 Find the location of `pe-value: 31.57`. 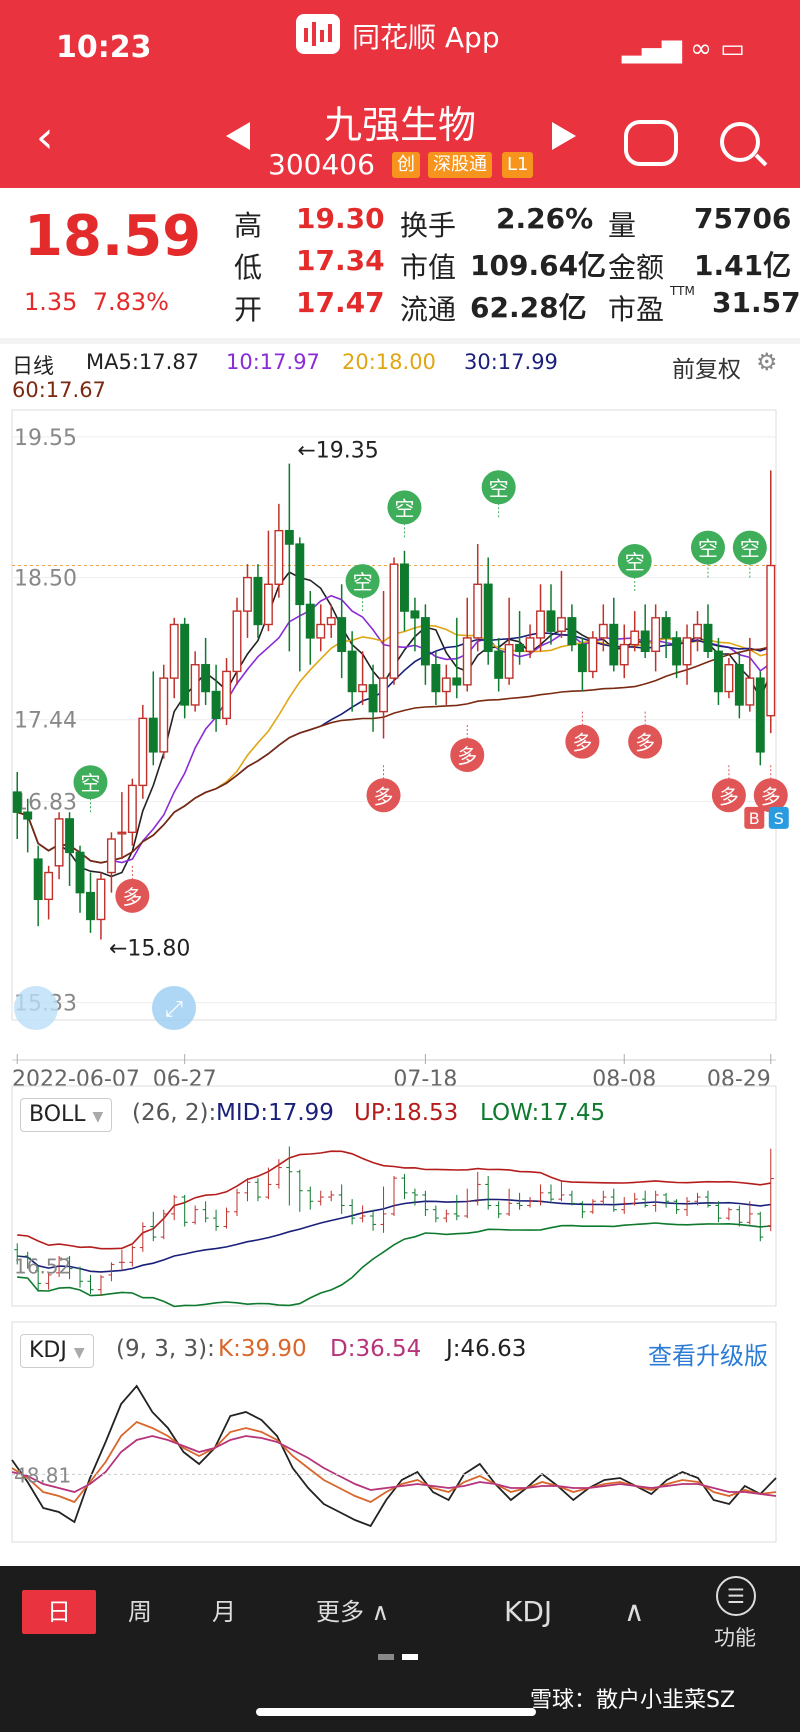

pe-value: 31.57 is located at coordinates (756, 302).